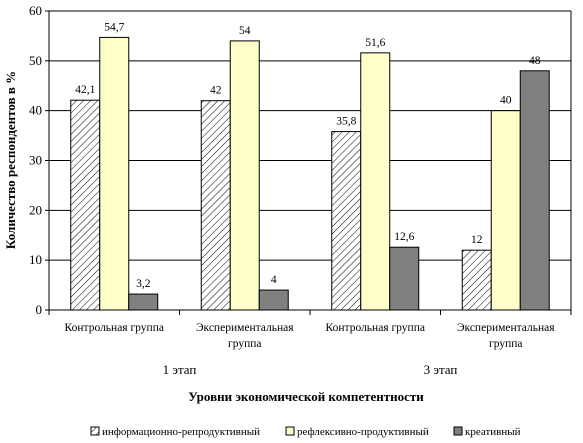 This screenshot has height=443, width=583. Describe the element at coordinates (114, 27) in the screenshot. I see `data-label: 54,7` at that location.